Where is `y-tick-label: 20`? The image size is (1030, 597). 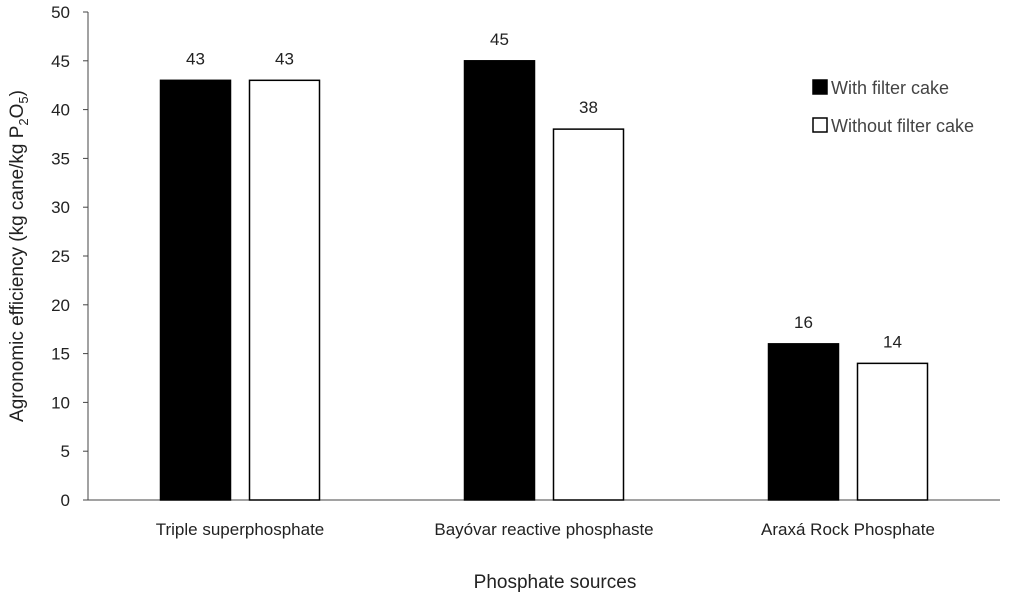
y-tick-label: 20 is located at coordinates (60, 305).